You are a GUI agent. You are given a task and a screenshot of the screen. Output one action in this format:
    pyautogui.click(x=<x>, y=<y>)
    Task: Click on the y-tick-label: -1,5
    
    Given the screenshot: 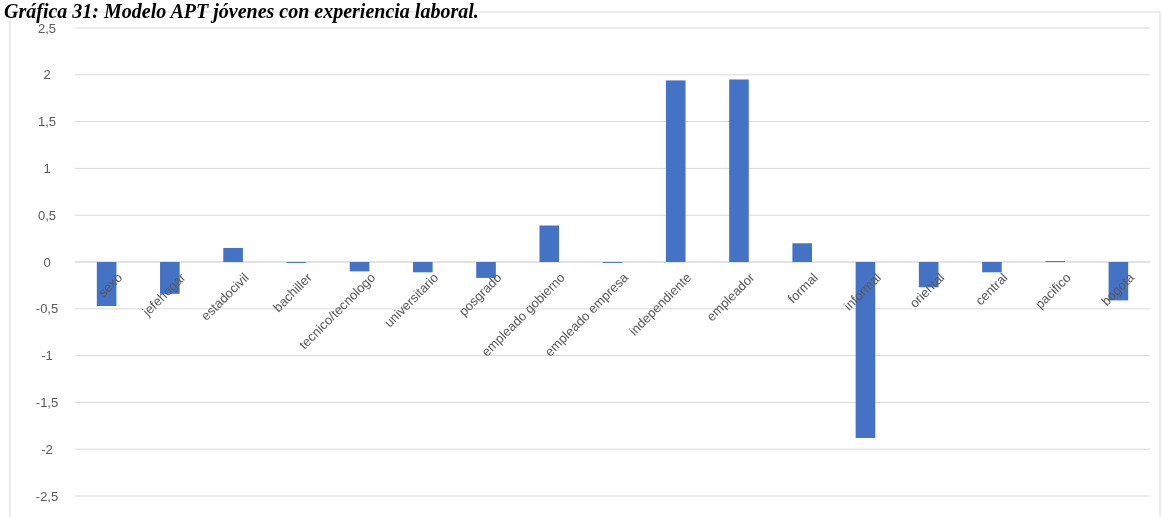 What is the action you would take?
    pyautogui.click(x=47, y=402)
    